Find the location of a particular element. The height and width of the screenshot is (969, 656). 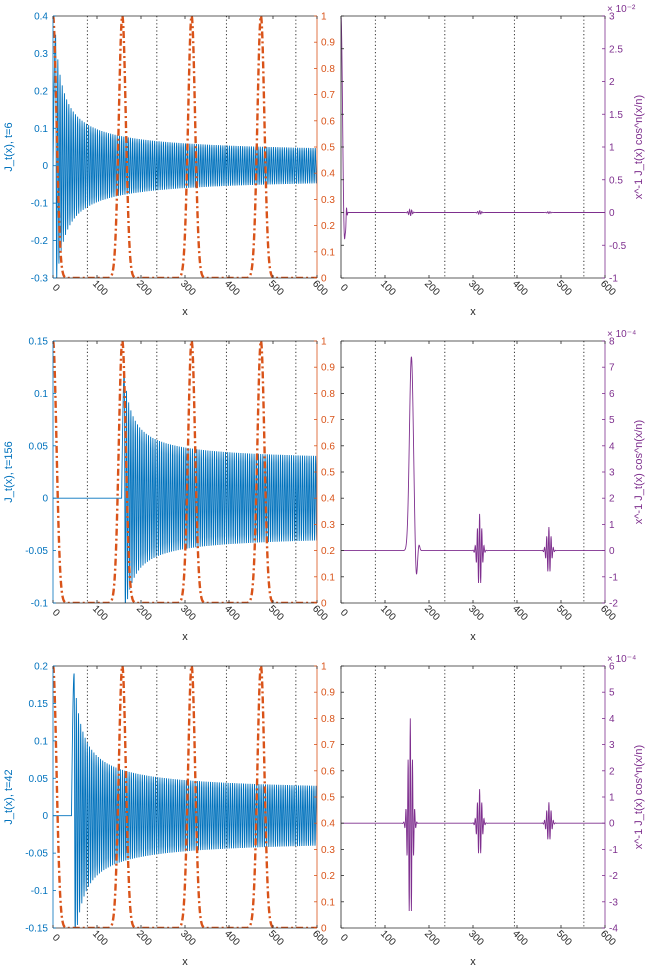

y-tick-label-right: 0.4 is located at coordinates (328, 174).